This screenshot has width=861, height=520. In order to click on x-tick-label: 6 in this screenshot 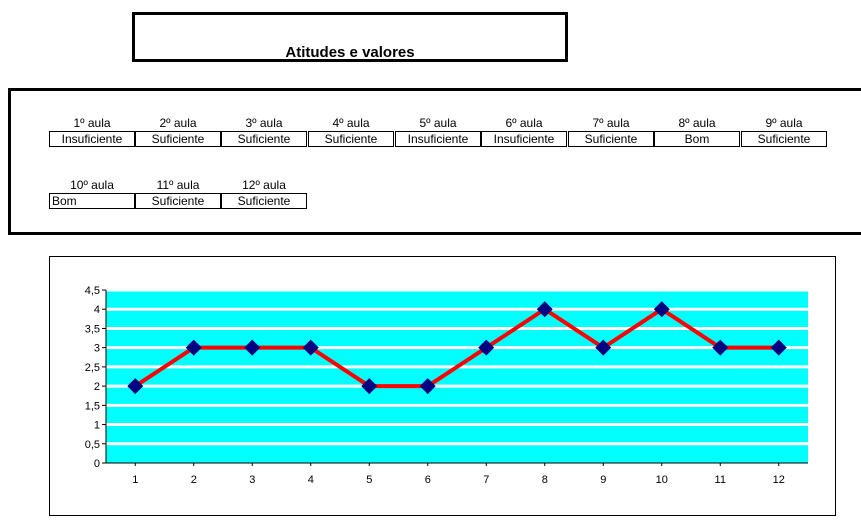, I will do `click(428, 480)`.